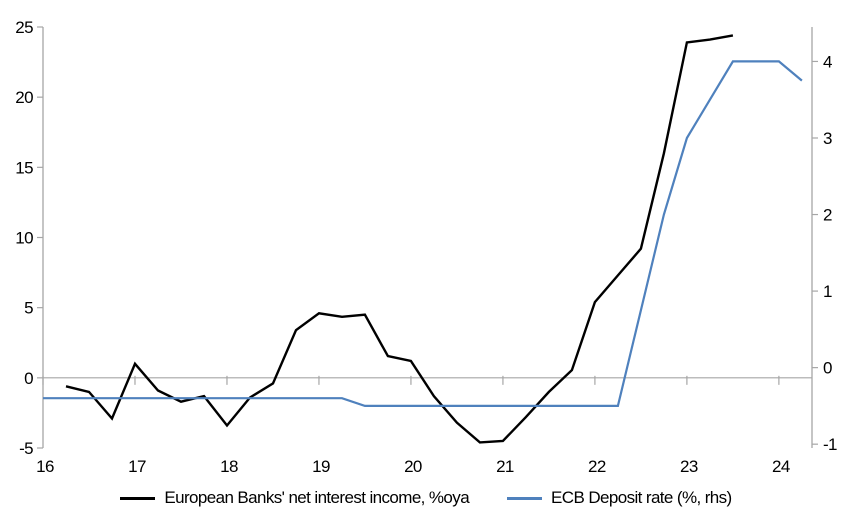 This screenshot has width=852, height=531. Describe the element at coordinates (525, 498) in the screenshot. I see `legend-line-swatch-blue` at that location.